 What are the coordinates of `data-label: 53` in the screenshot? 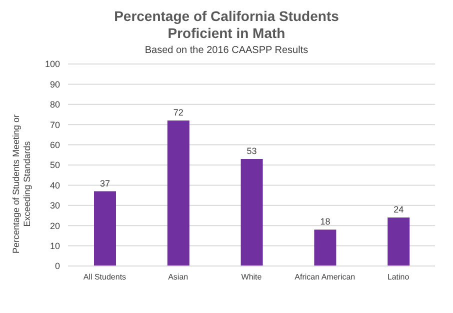 It's located at (251, 151).